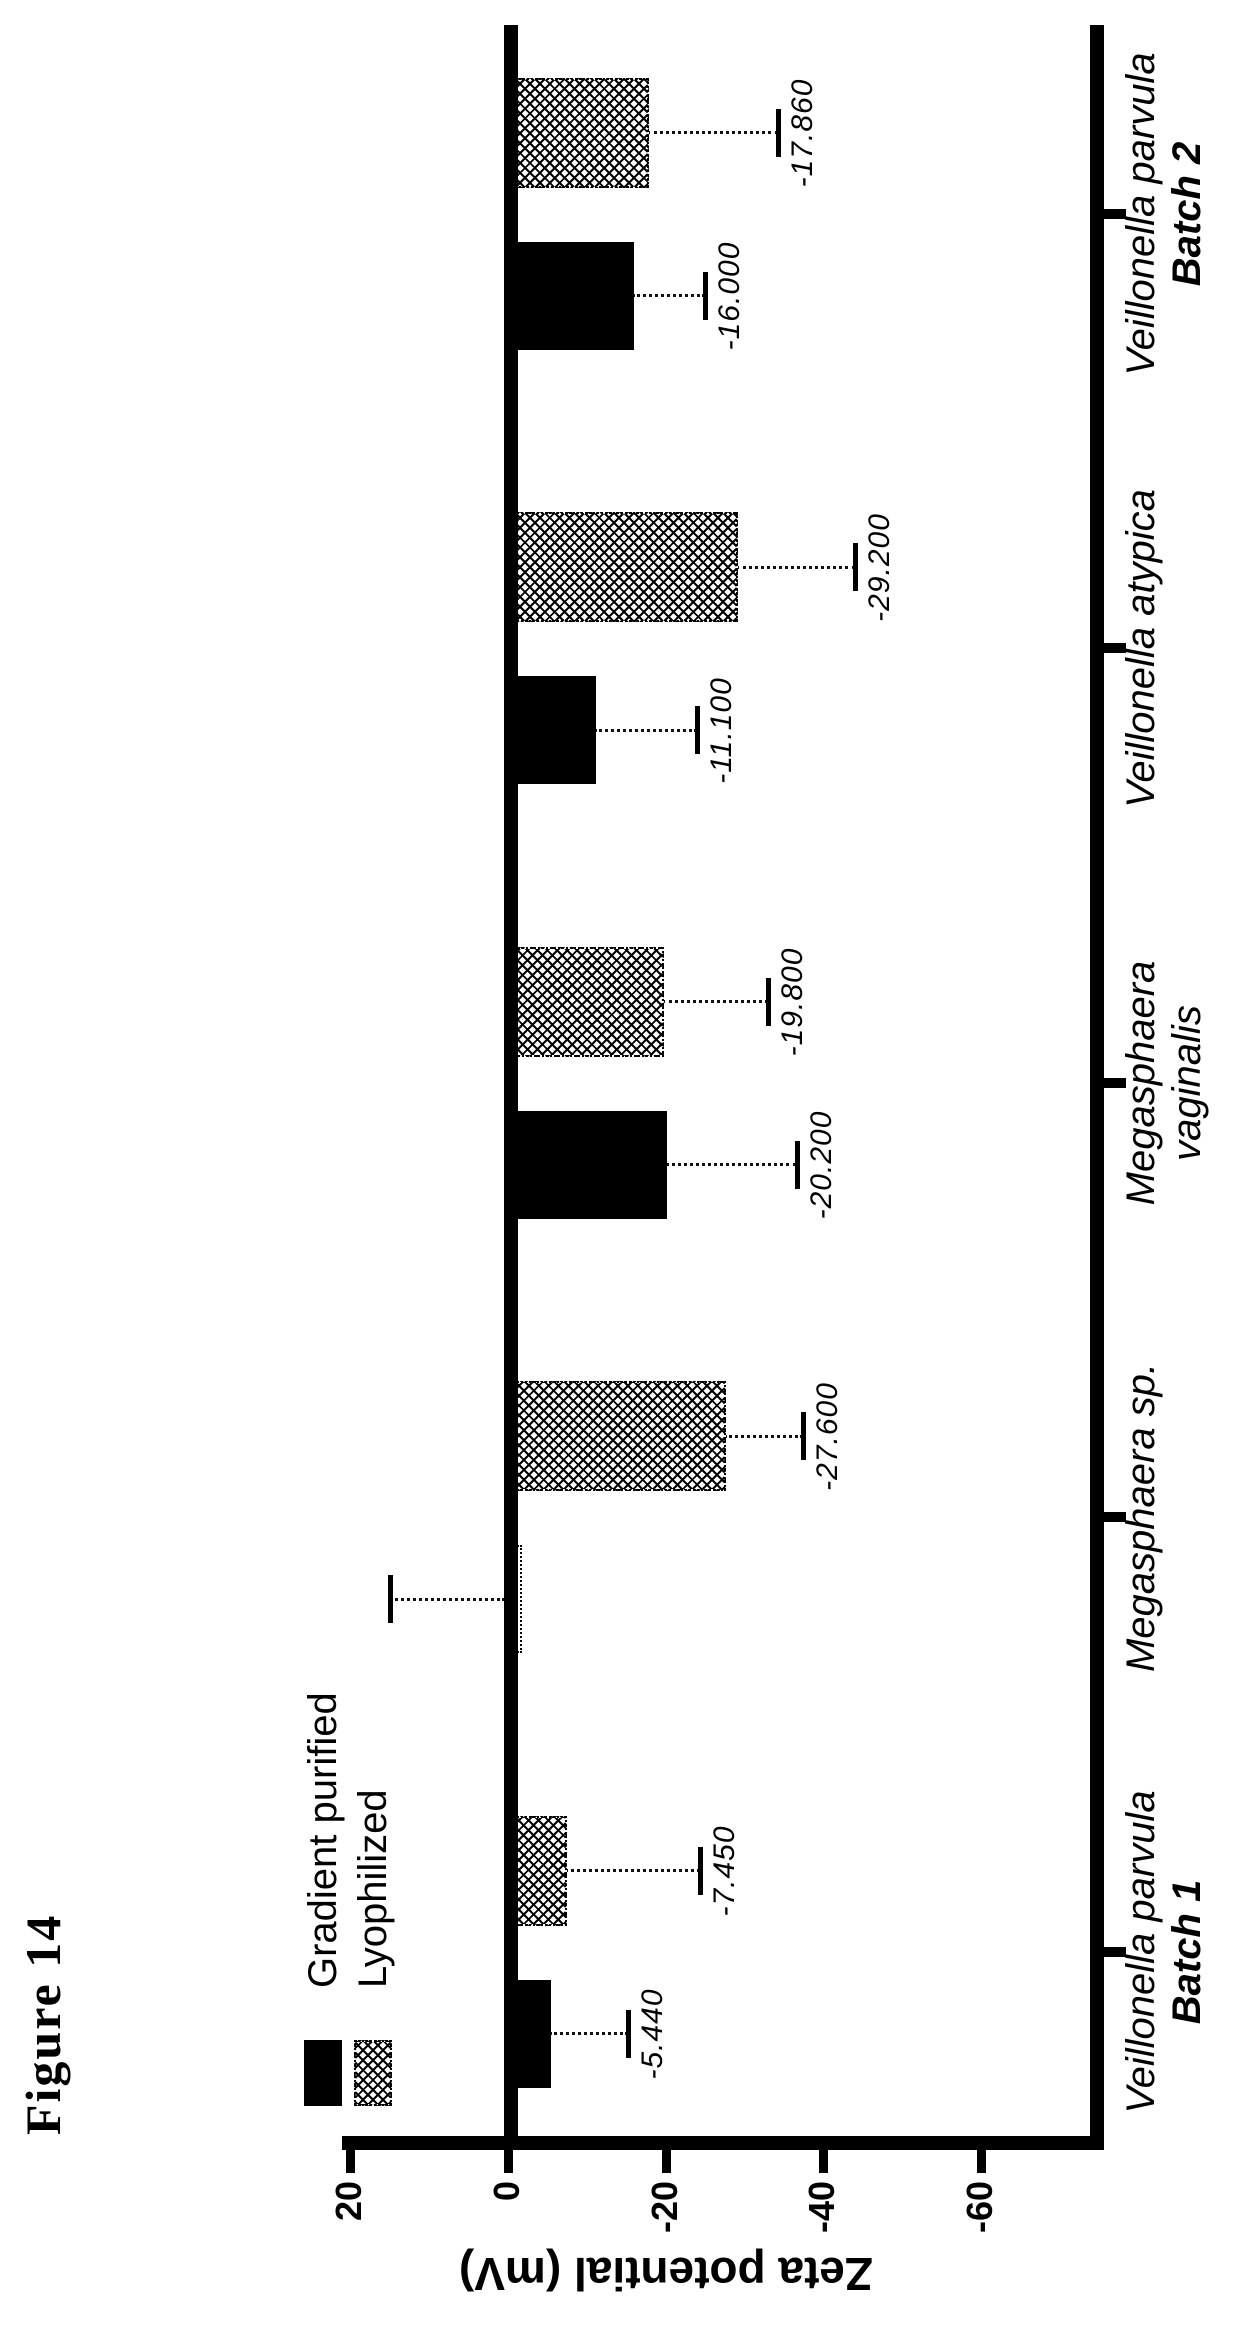  Describe the element at coordinates (506, 2191) in the screenshot. I see `y-tick-label: 0` at that location.